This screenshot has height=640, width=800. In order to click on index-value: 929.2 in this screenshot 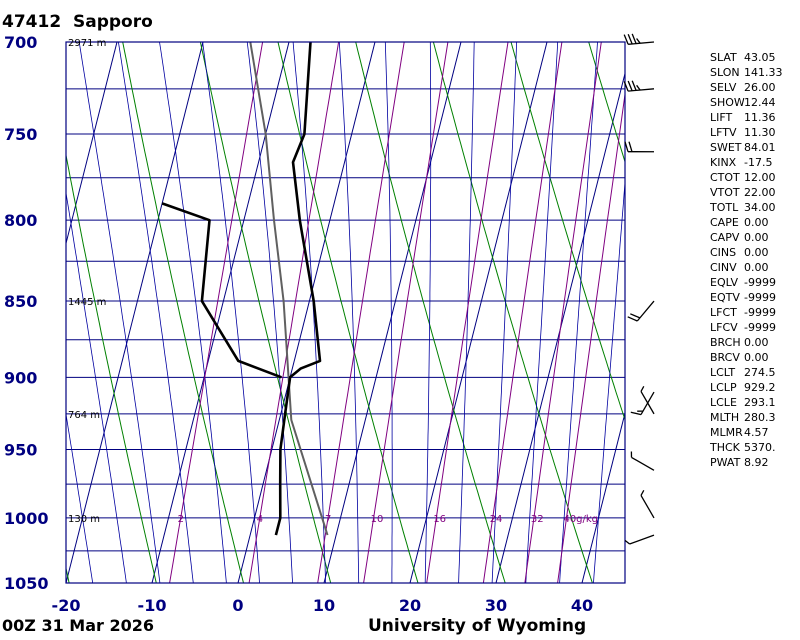, I will do `click(760, 387)`.